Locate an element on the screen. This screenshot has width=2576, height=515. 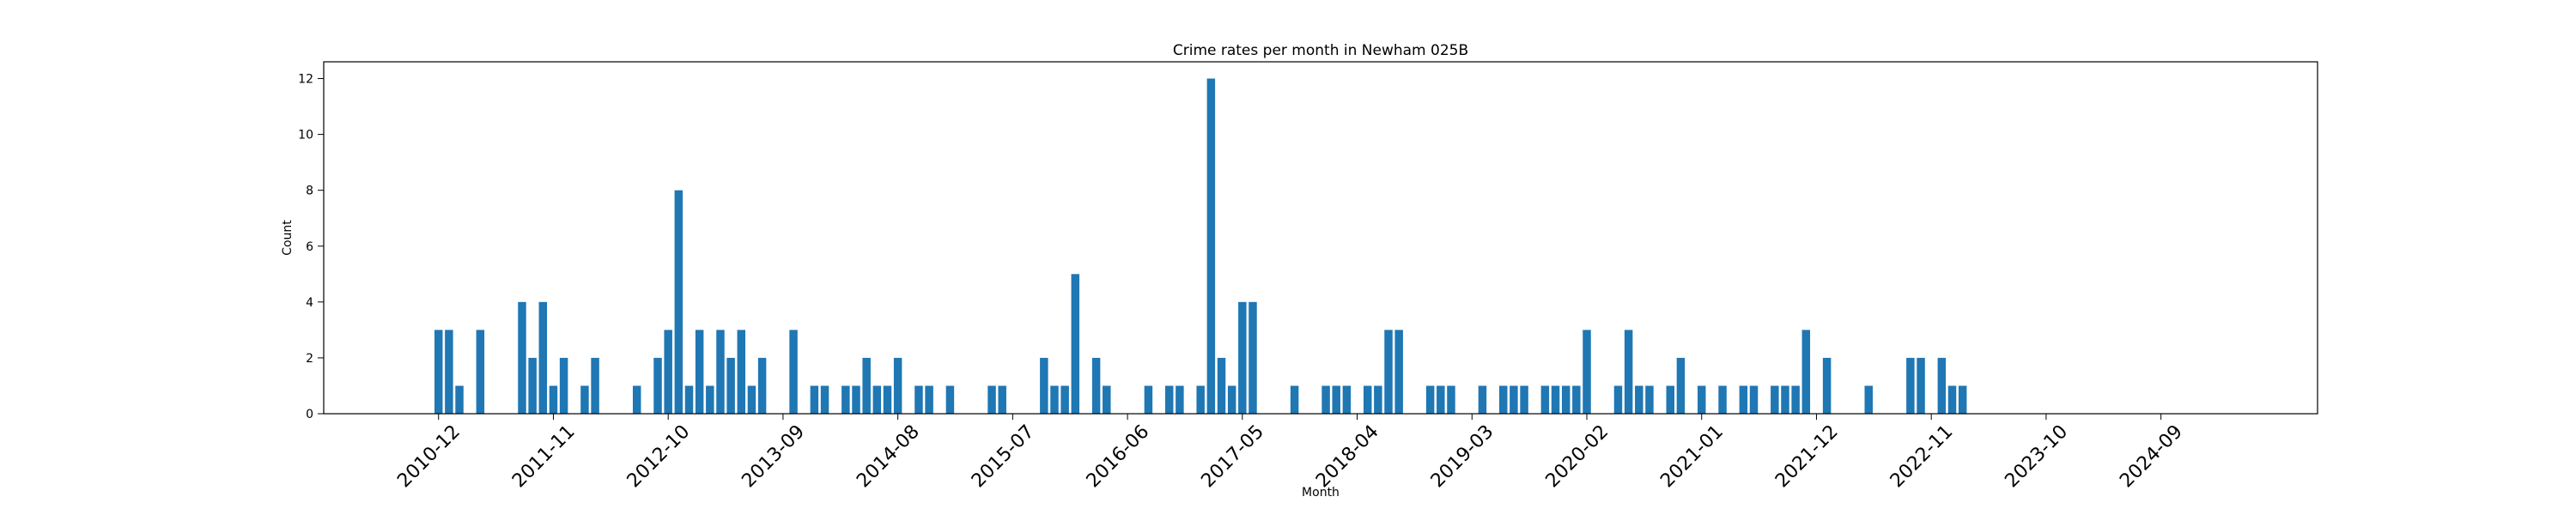
x-tick-label: 2011-11 is located at coordinates (544, 457).